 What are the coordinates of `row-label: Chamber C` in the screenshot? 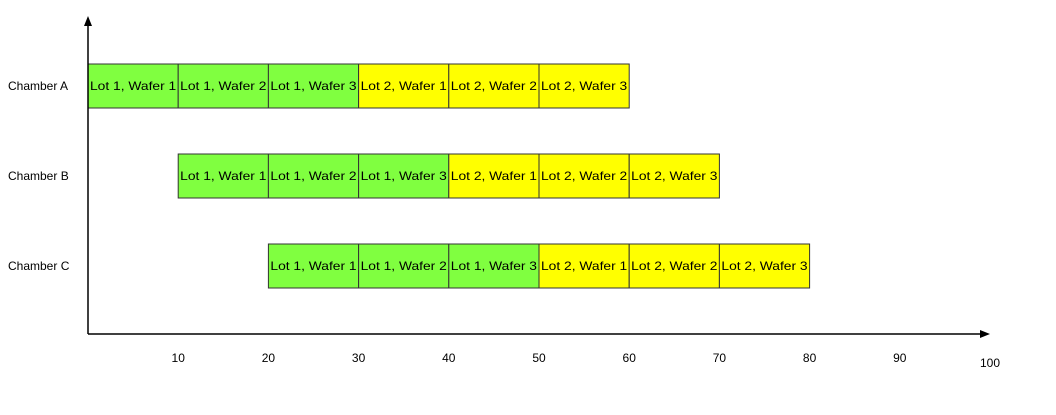 It's located at (39, 266).